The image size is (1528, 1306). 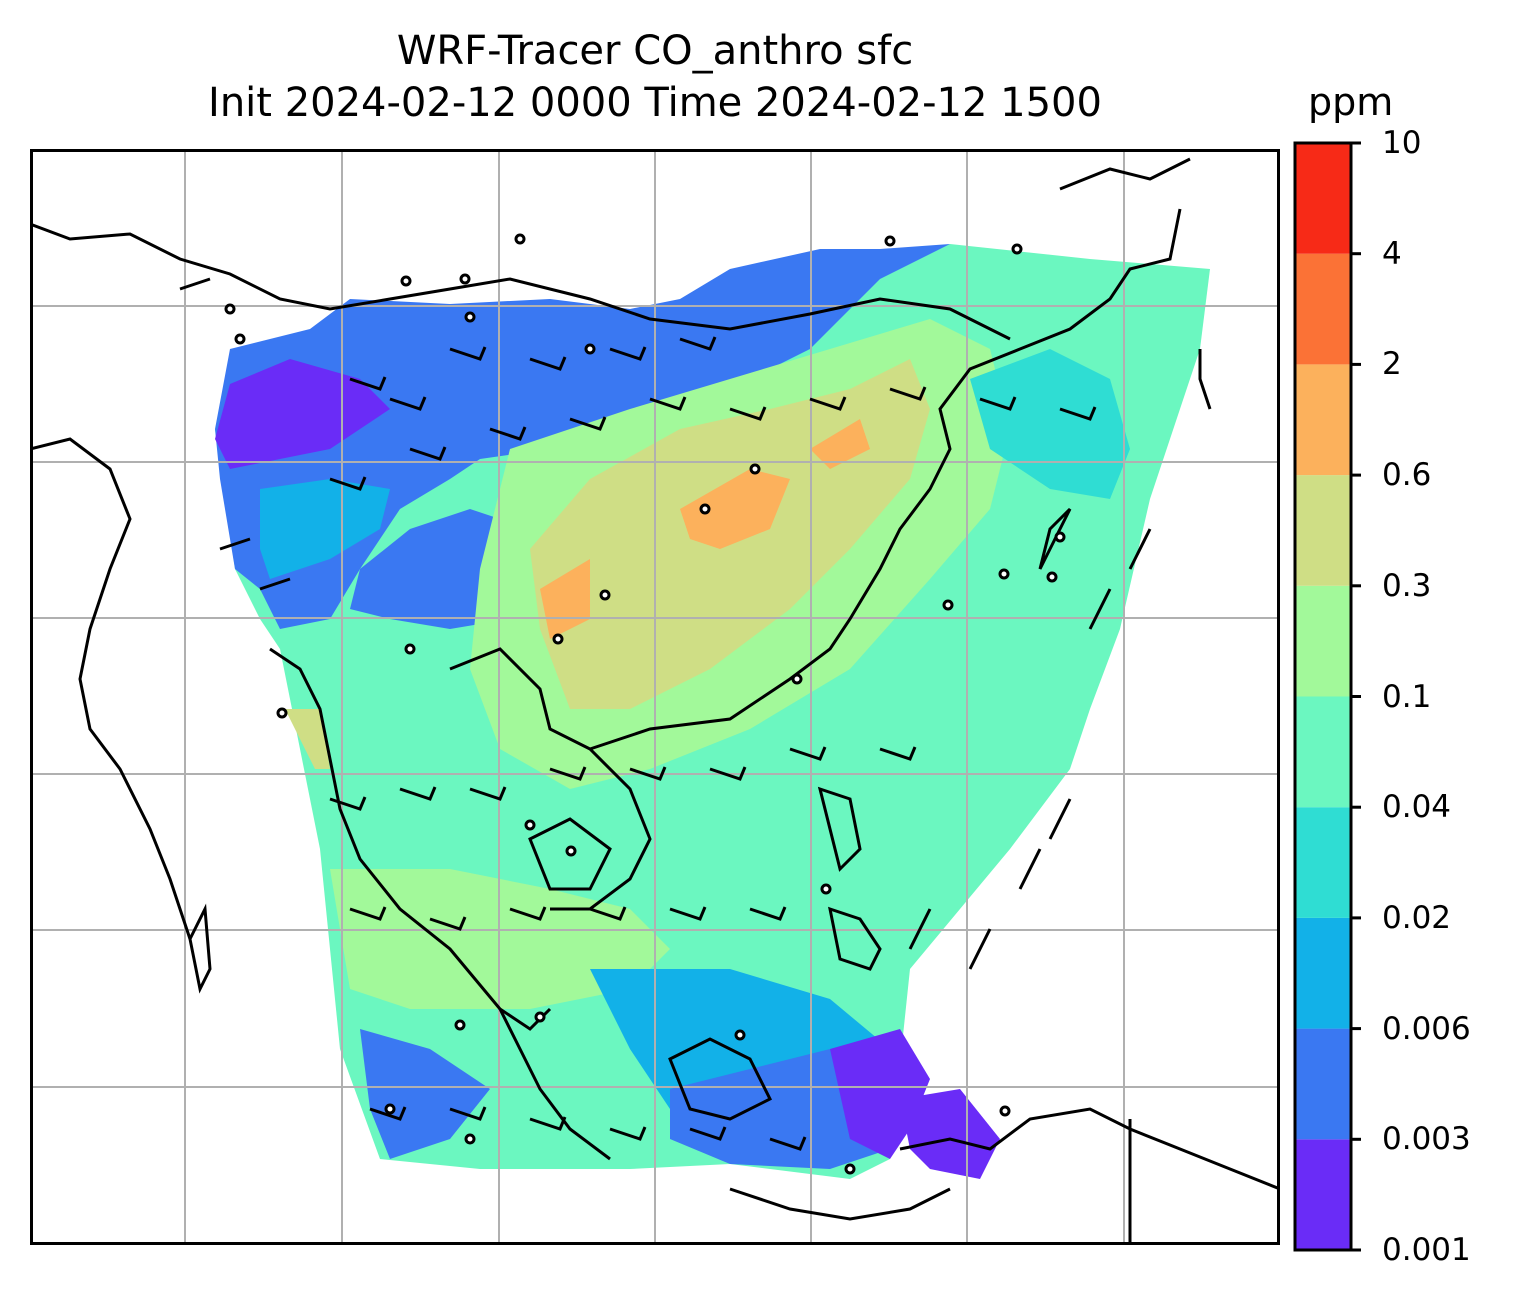 I want to click on field-west-olive, so click(x=307, y=739).